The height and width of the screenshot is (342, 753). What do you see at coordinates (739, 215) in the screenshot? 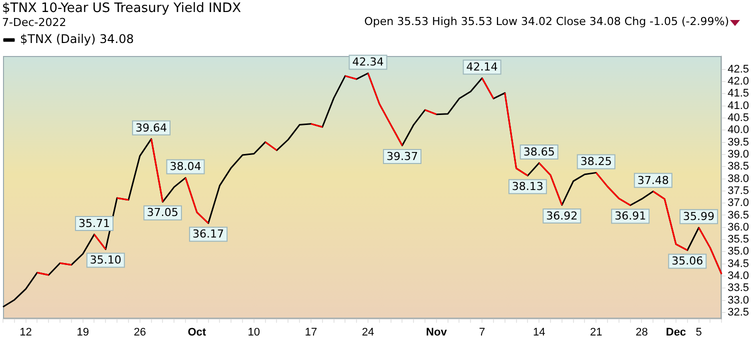
I see `y-tick-label: 36.5` at bounding box center [739, 215].